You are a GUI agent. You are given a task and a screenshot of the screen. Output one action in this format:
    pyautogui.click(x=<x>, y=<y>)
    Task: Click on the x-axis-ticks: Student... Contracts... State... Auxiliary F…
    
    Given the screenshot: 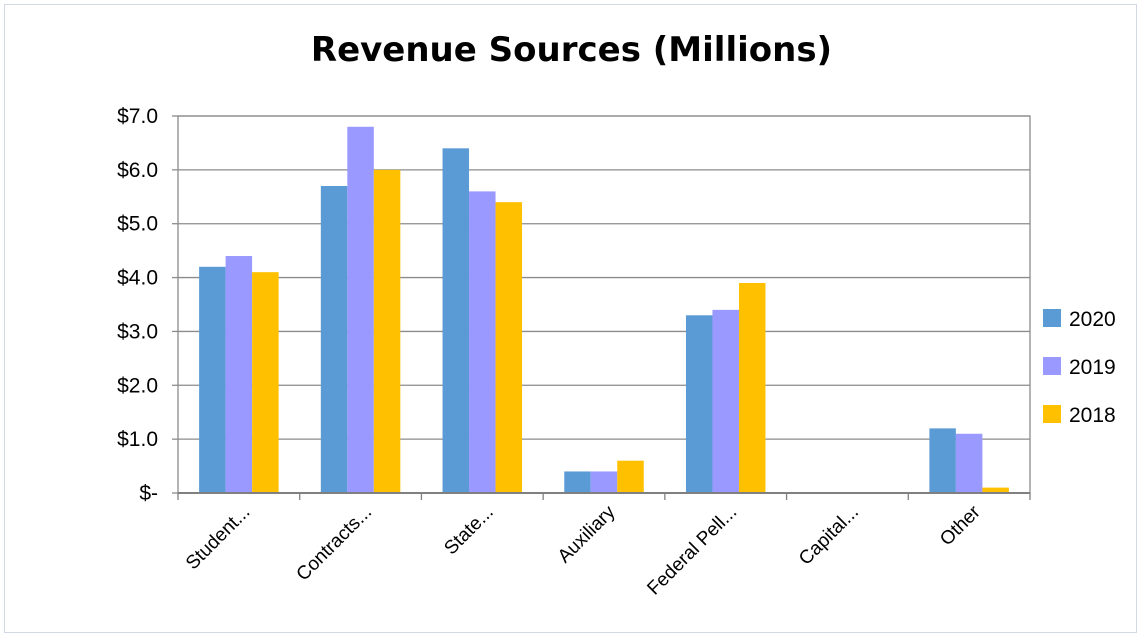 What is the action you would take?
    pyautogui.click(x=583, y=550)
    